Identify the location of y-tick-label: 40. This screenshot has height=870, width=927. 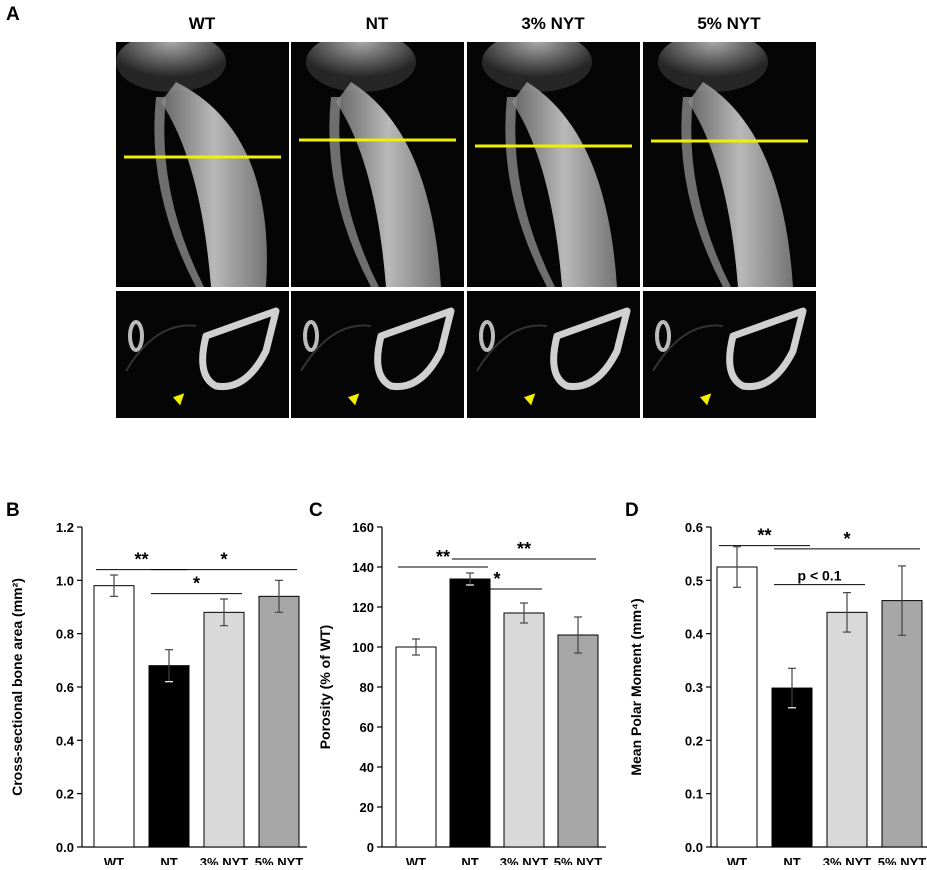
(367, 767).